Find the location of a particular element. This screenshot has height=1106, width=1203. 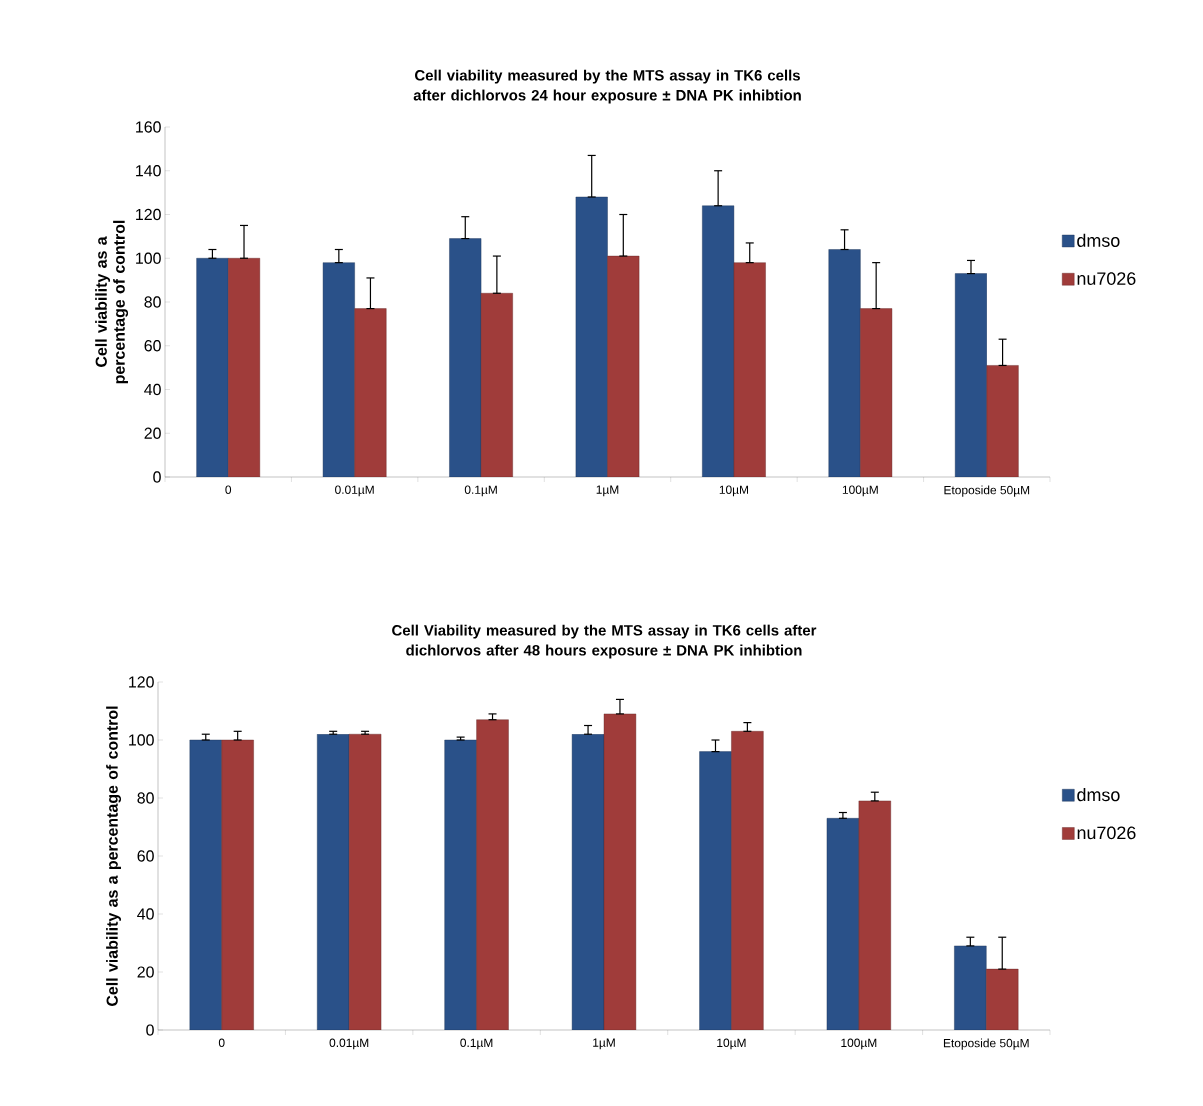

y-tick-label: 160 is located at coordinates (148, 127).